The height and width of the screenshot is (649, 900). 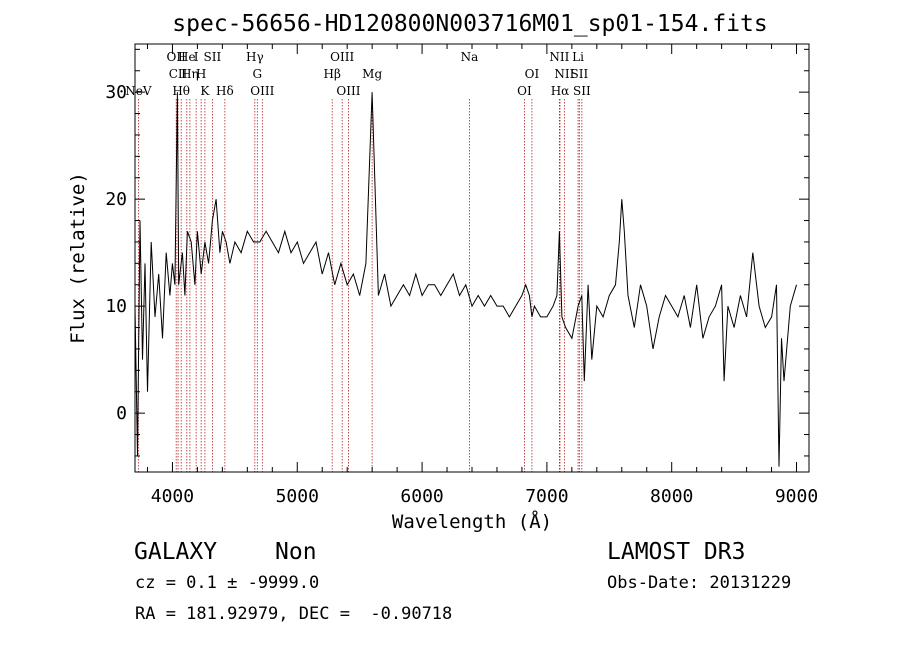 What do you see at coordinates (546, 496) in the screenshot?
I see `x-tick-label: 7000` at bounding box center [546, 496].